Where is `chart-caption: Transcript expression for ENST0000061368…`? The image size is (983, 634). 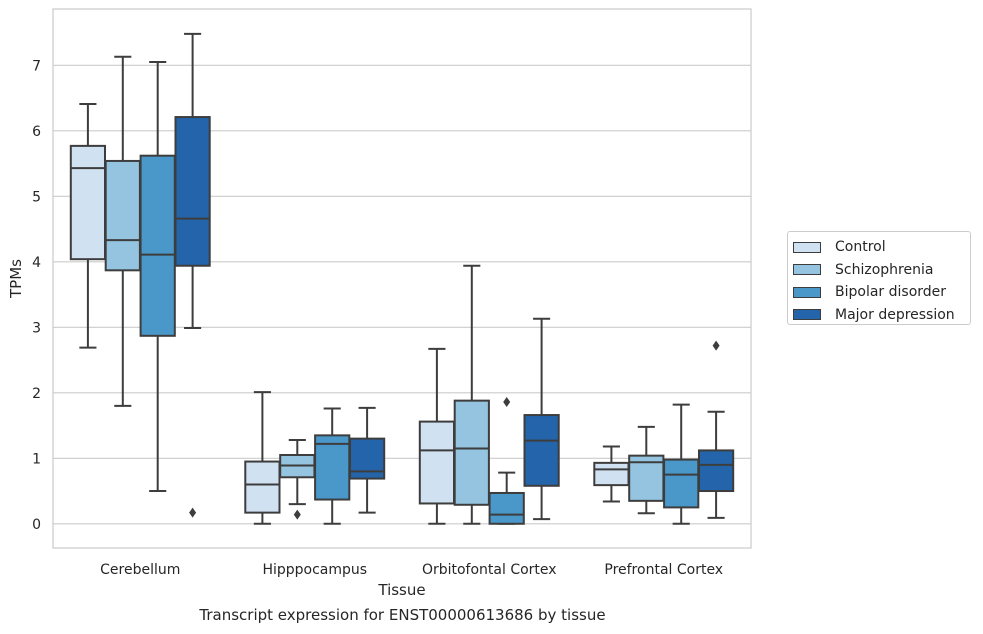 chart-caption: Transcript expression for ENST0000061368… is located at coordinates (402, 615).